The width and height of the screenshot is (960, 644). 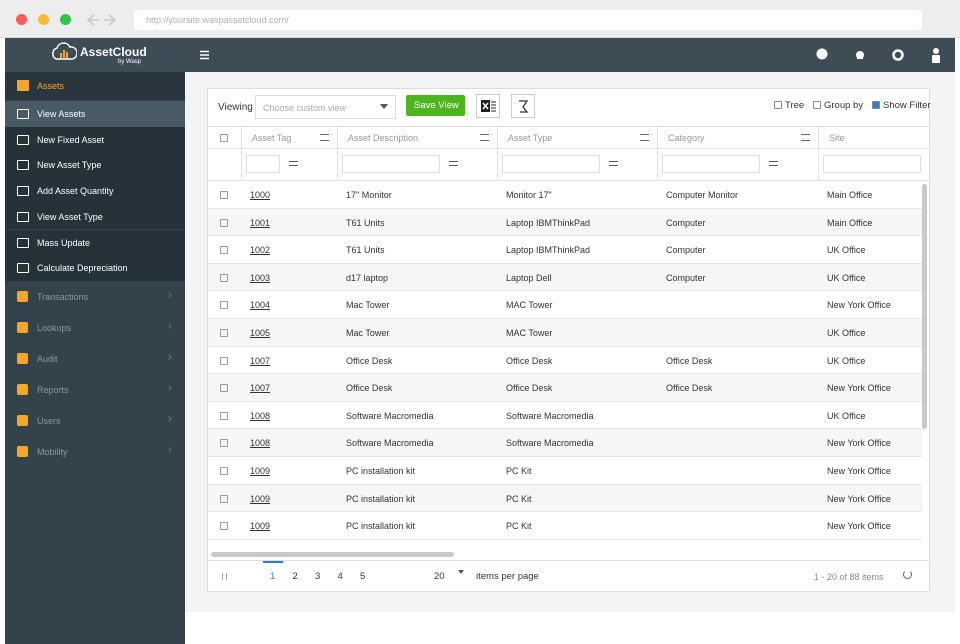 I want to click on section-active: Assets, so click(x=95, y=86).